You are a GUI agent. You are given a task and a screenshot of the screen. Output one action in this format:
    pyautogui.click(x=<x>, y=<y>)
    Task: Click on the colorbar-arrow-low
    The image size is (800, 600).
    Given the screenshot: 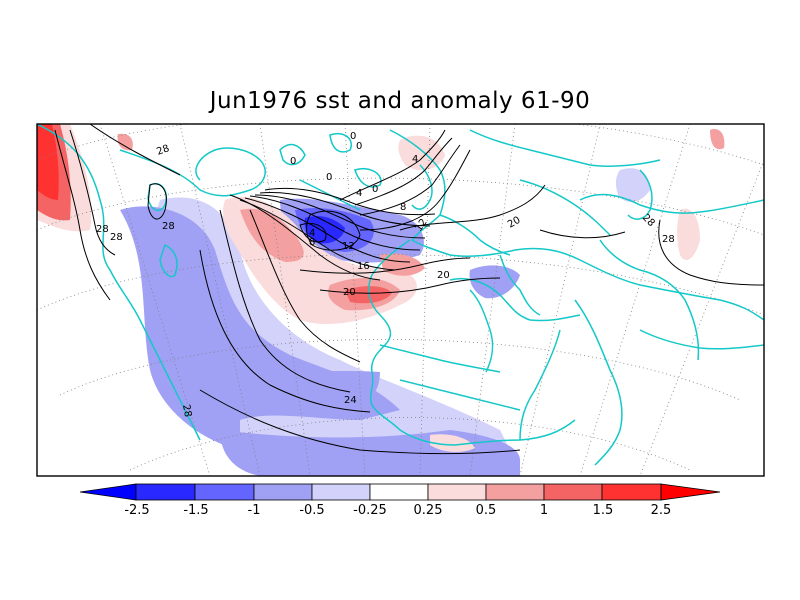 What is the action you would take?
    pyautogui.click(x=108, y=492)
    